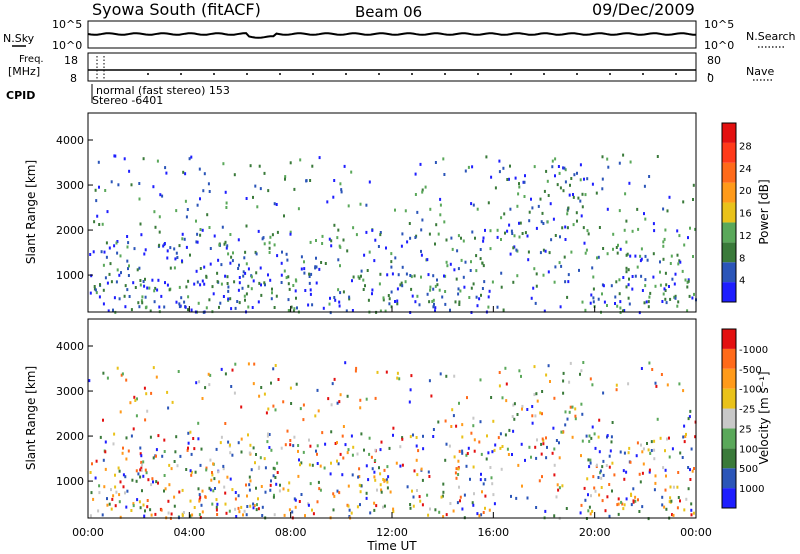  Describe the element at coordinates (764, 417) in the screenshot. I see `velocity-colorbar-label: Velocity [m s⁻¹]` at that location.